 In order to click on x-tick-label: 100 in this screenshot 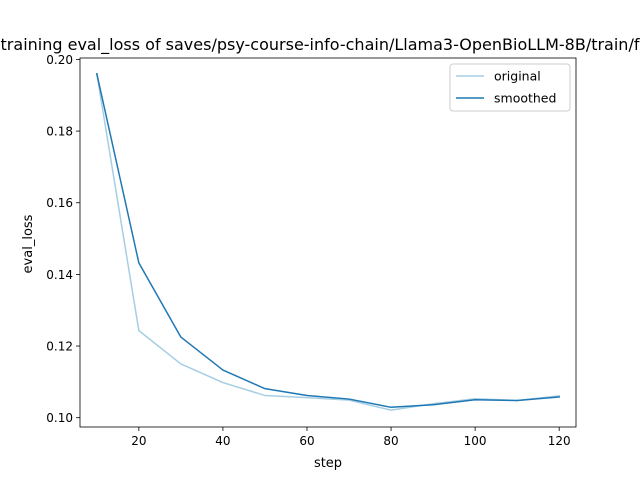, I will do `click(475, 441)`.